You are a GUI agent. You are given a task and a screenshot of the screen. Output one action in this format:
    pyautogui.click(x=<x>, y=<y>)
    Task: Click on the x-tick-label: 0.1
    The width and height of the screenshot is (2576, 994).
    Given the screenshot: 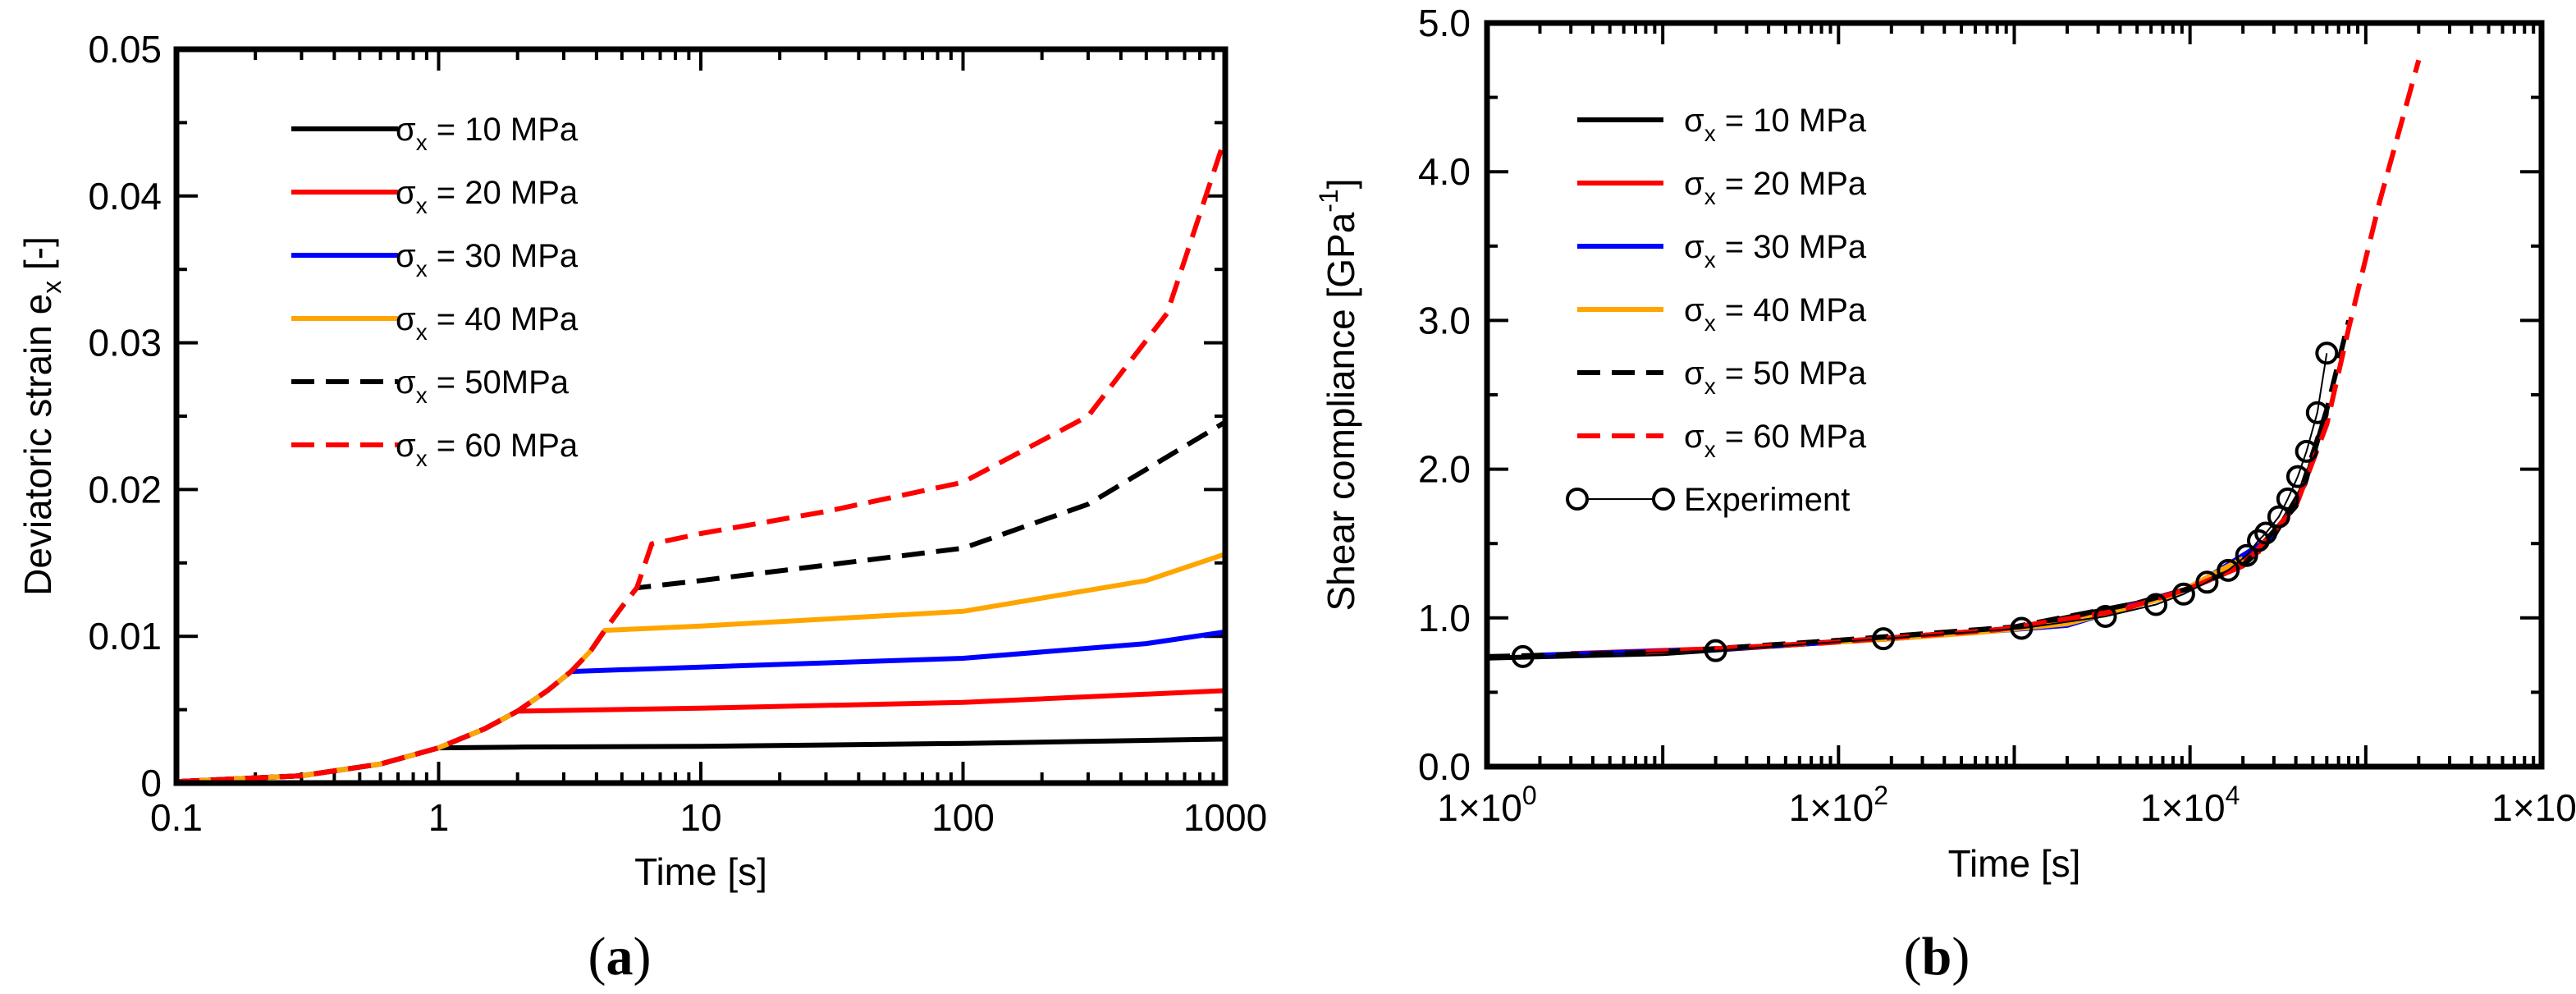 What is the action you would take?
    pyautogui.click(x=176, y=817)
    